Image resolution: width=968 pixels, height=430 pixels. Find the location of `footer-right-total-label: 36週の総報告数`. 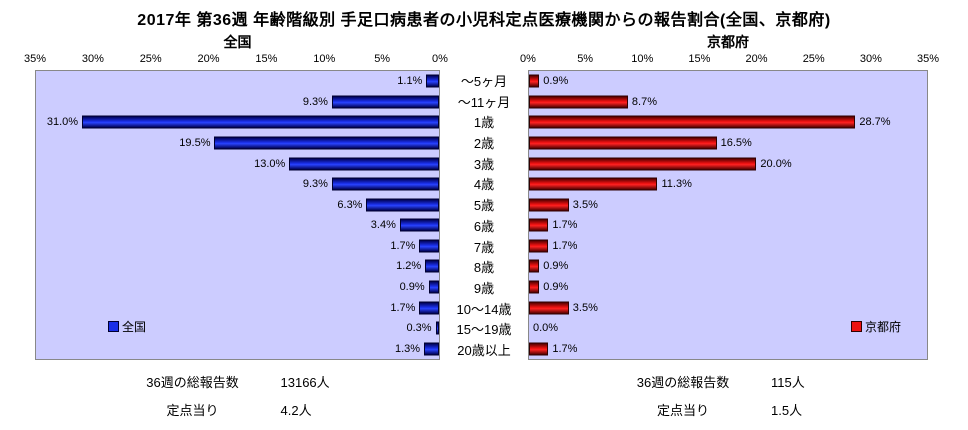

footer-right-total-label: 36週の総報告数 is located at coordinates (683, 382).